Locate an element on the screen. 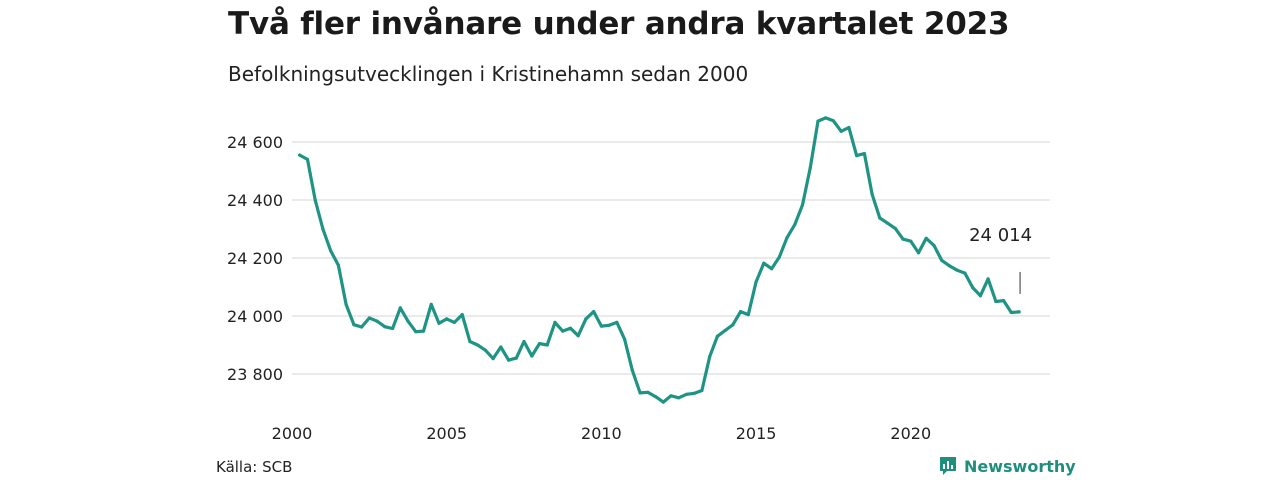 This screenshot has width=1280, height=480. annotation-label: 24 014 is located at coordinates (1000, 235).